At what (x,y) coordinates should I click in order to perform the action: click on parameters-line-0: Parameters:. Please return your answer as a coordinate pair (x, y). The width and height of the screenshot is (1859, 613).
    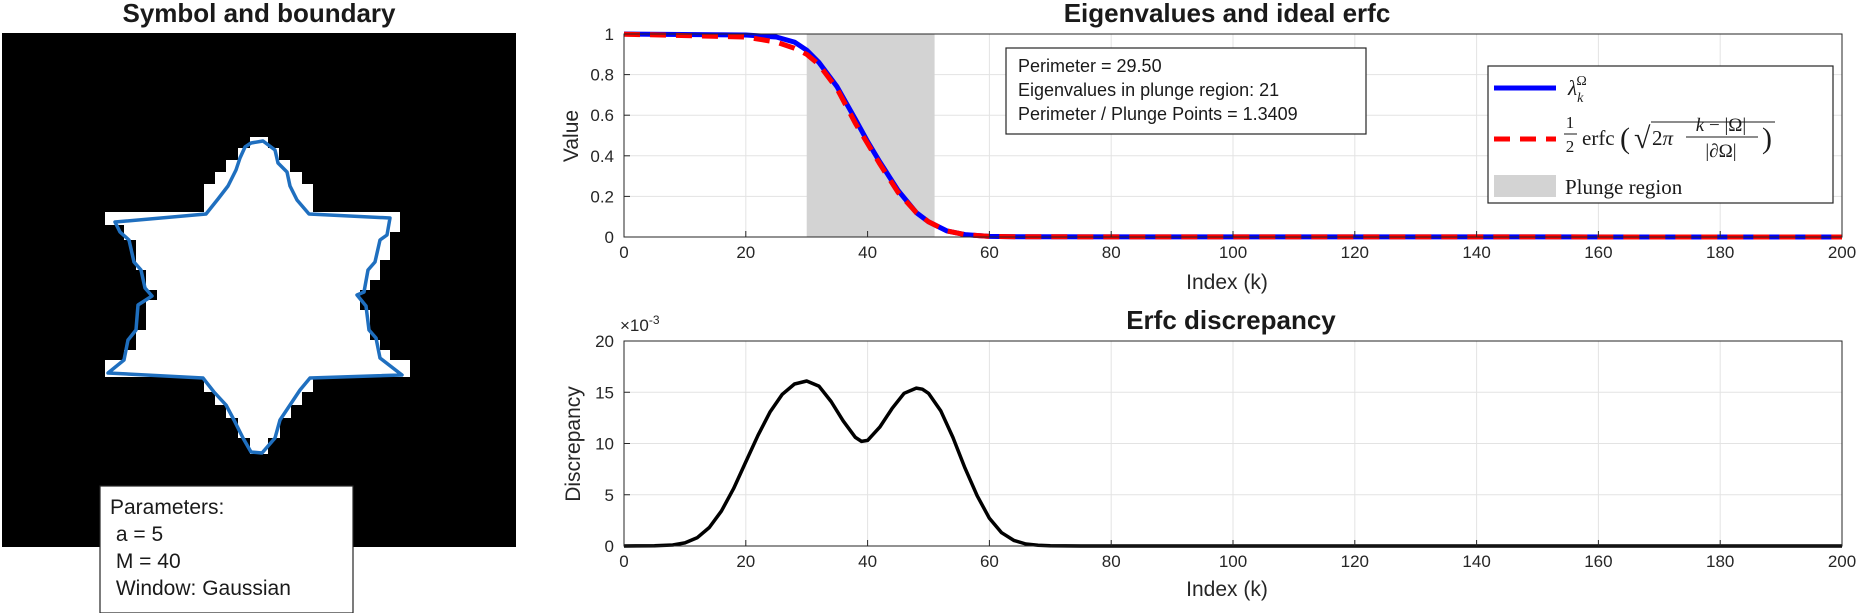
    Looking at the image, I should click on (167, 507).